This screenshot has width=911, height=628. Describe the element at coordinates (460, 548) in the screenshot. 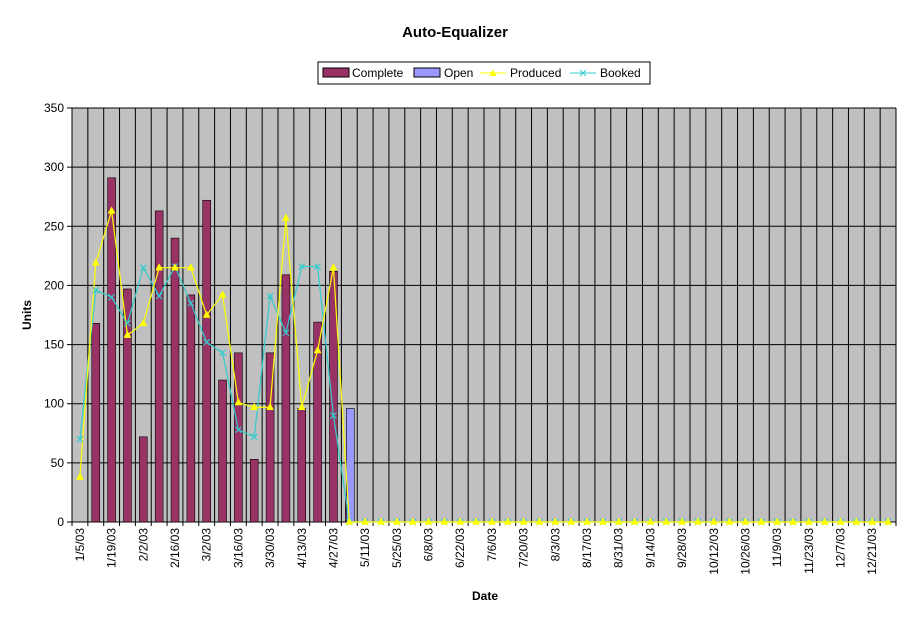

I see `x-tick-label: 6/22/03` at that location.